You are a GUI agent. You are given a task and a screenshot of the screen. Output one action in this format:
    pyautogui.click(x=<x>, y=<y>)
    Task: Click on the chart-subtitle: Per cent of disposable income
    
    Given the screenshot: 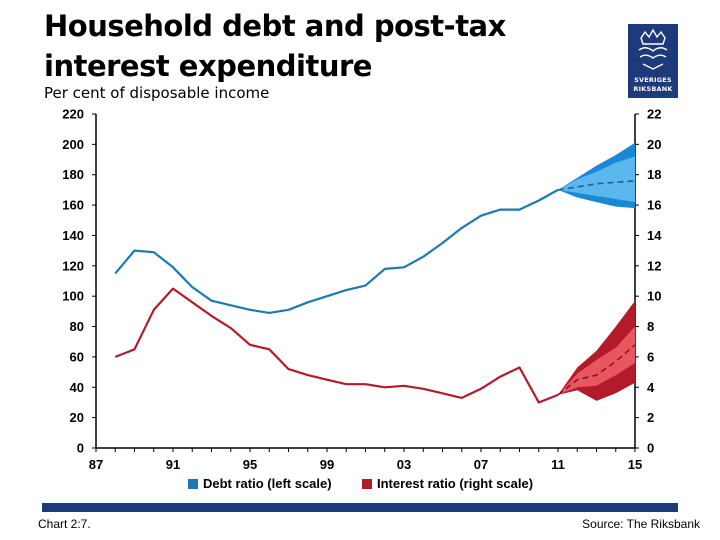 What is the action you would take?
    pyautogui.click(x=157, y=93)
    